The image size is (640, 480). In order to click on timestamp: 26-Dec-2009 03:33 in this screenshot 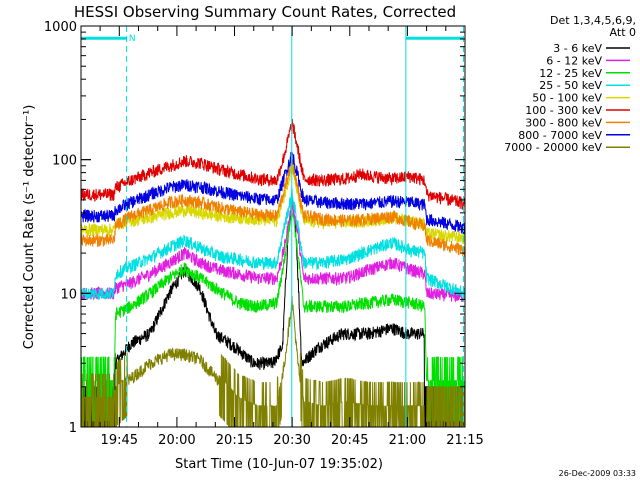, I will do `click(597, 473)`.